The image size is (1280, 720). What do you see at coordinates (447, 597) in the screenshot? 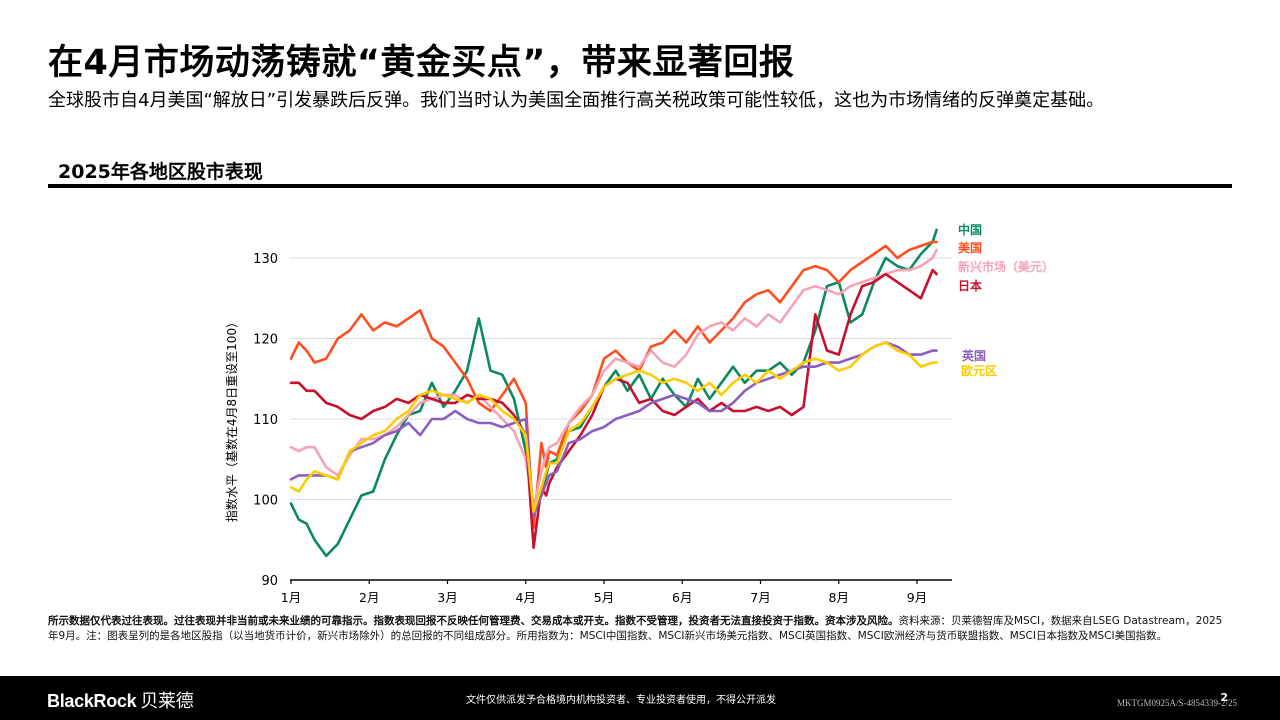
I see `x-tick-label: 3月` at bounding box center [447, 597].